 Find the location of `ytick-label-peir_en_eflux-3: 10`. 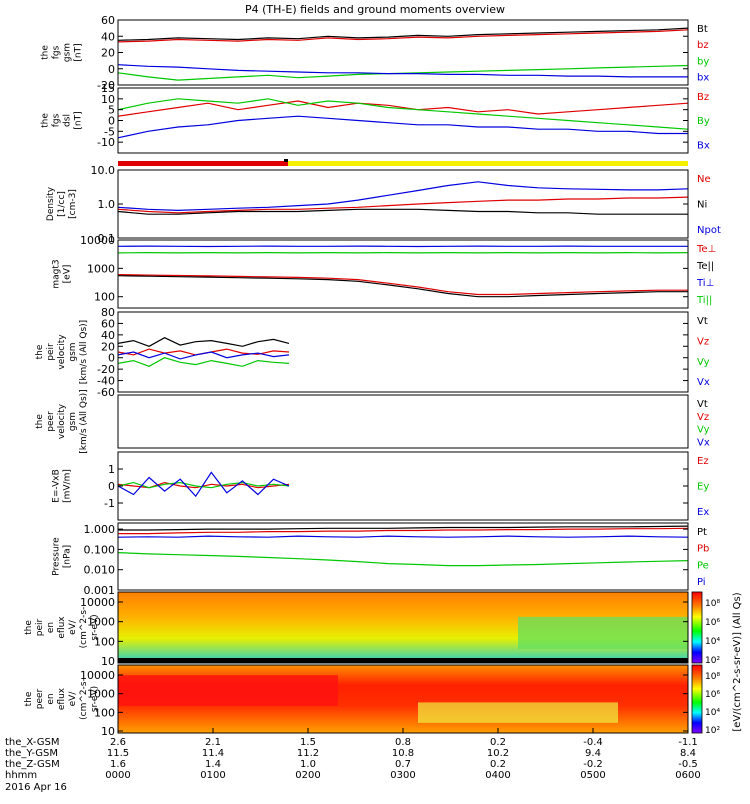

ytick-label-peir_en_eflux-3: 10 is located at coordinates (108, 661).